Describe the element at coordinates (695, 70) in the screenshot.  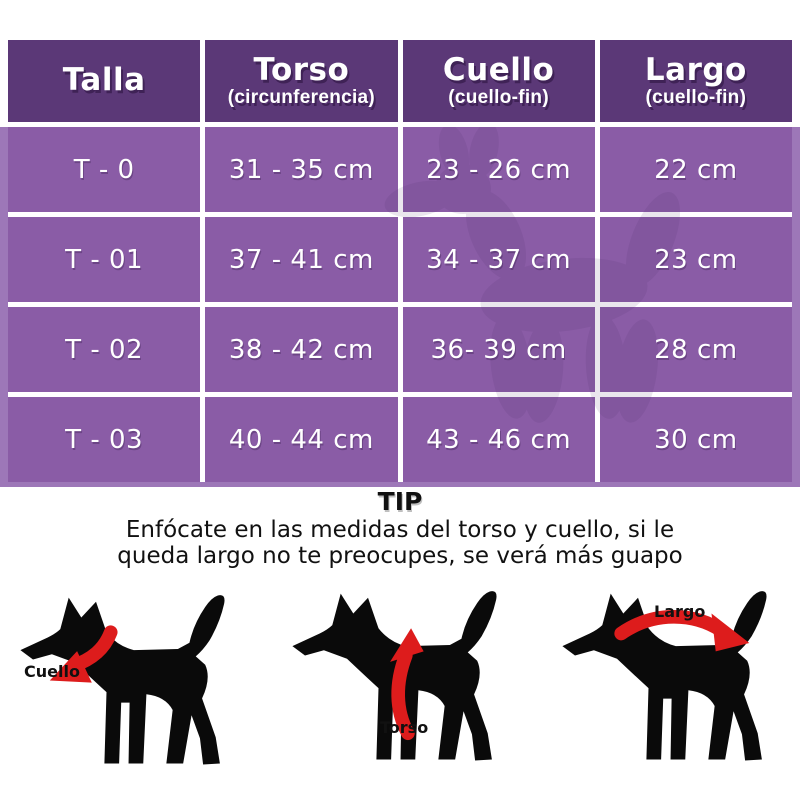
I see `column-title: Largo` at that location.